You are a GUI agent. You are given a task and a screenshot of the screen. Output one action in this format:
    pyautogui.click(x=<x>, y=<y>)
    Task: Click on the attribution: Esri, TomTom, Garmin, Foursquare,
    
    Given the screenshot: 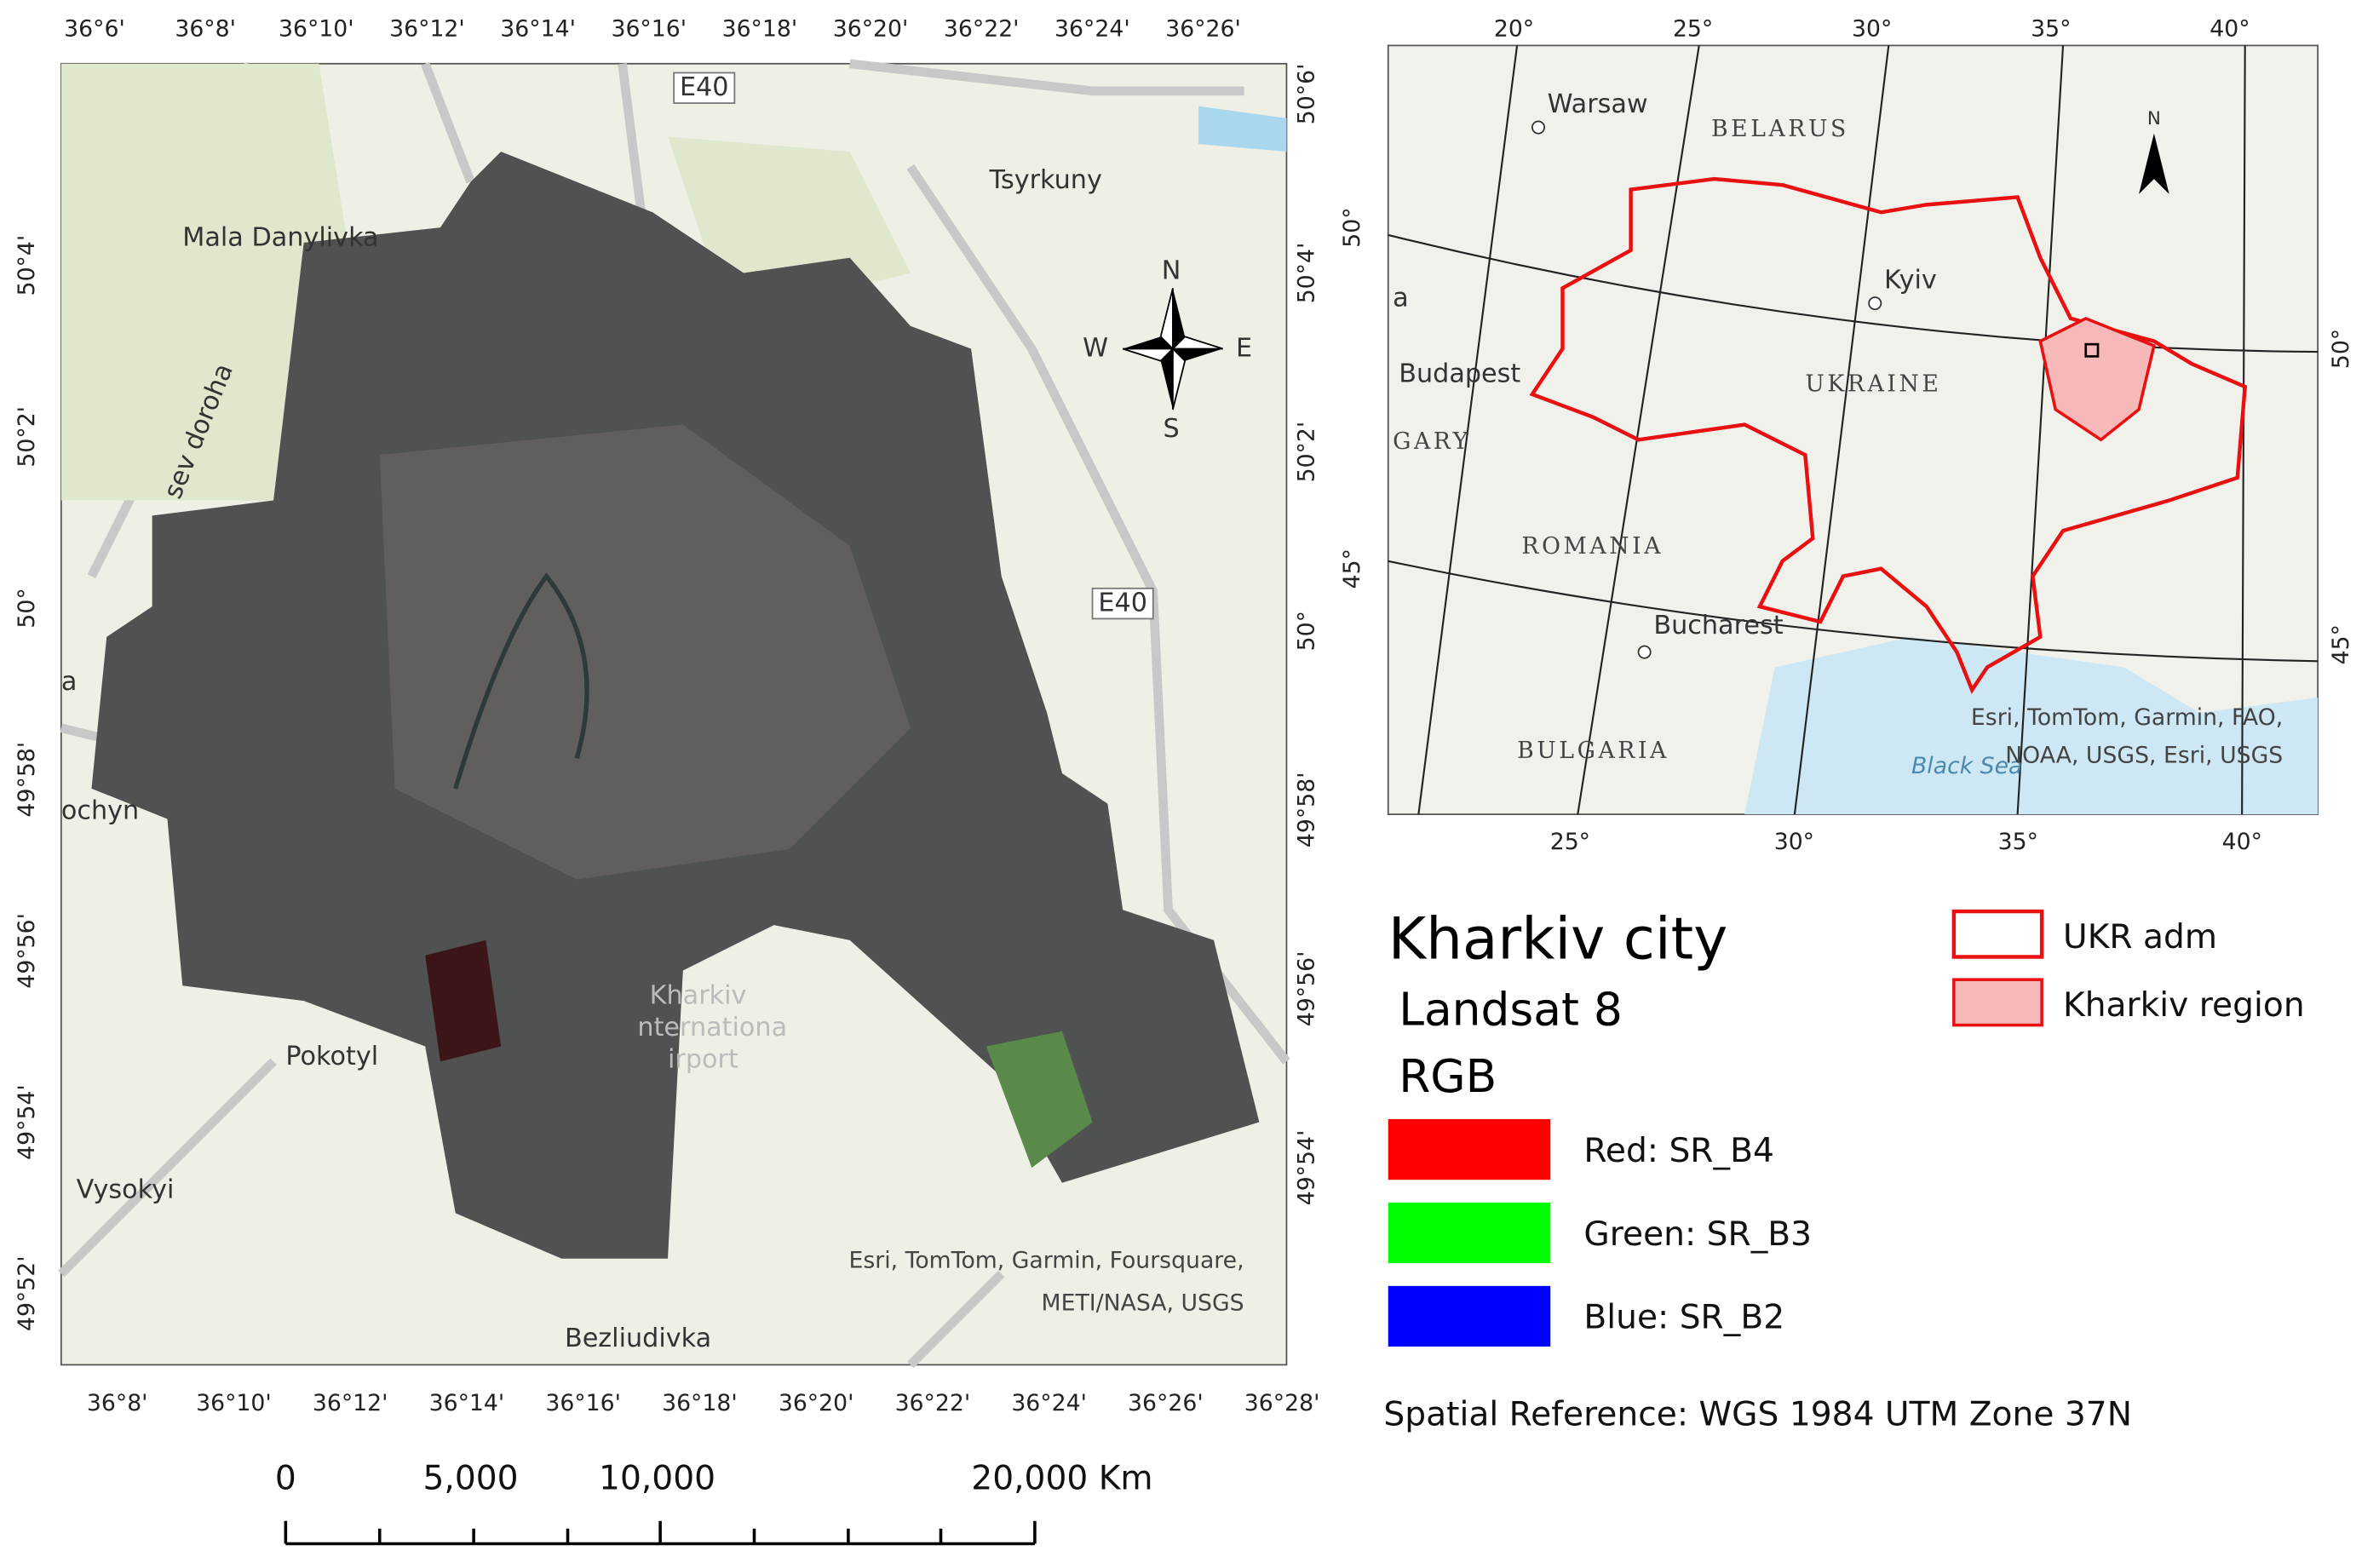 What is the action you would take?
    pyautogui.click(x=1046, y=1260)
    